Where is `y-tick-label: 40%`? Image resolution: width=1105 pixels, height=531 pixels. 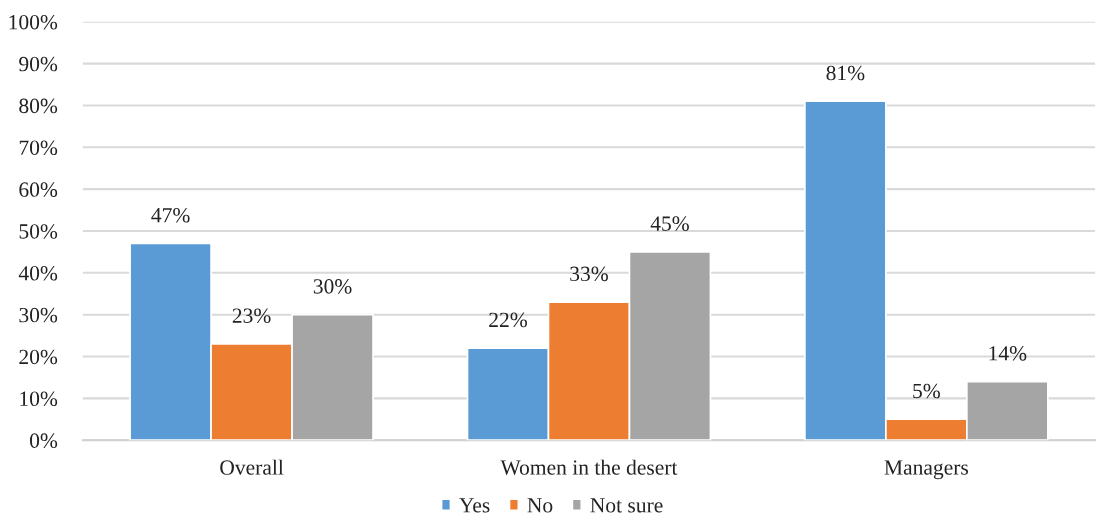 y-tick-label: 40% is located at coordinates (38, 273).